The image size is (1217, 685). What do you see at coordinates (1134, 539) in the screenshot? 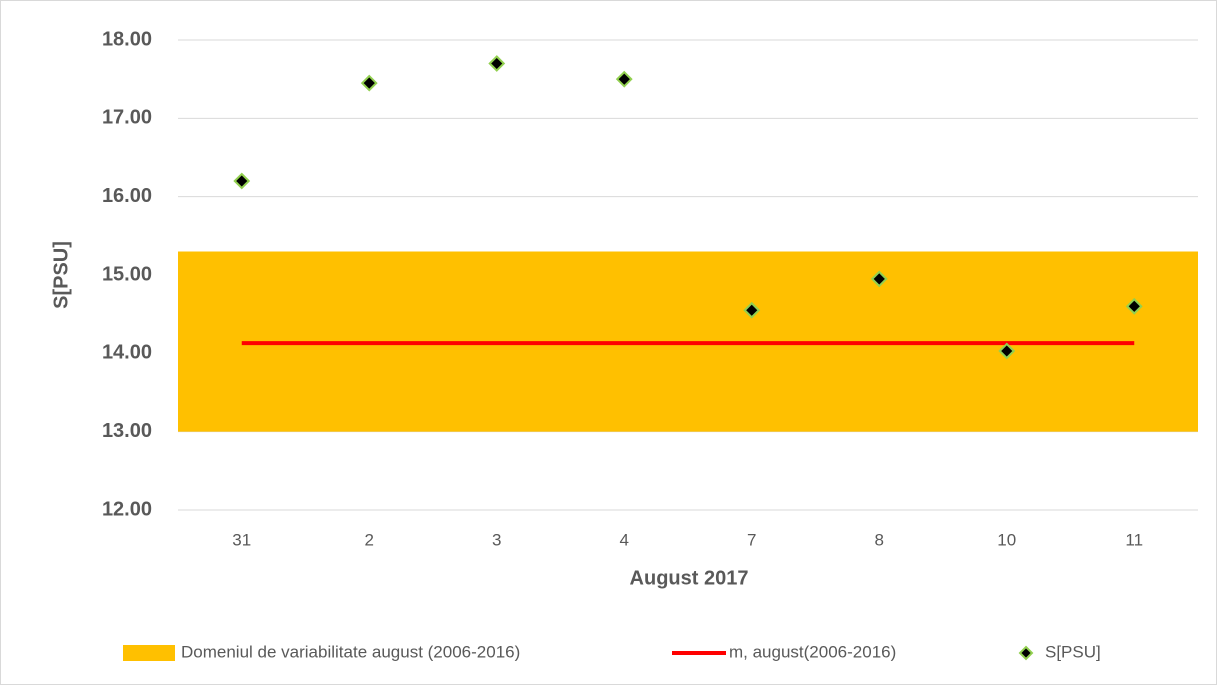
I see `x-tick-label: 11` at bounding box center [1134, 539].